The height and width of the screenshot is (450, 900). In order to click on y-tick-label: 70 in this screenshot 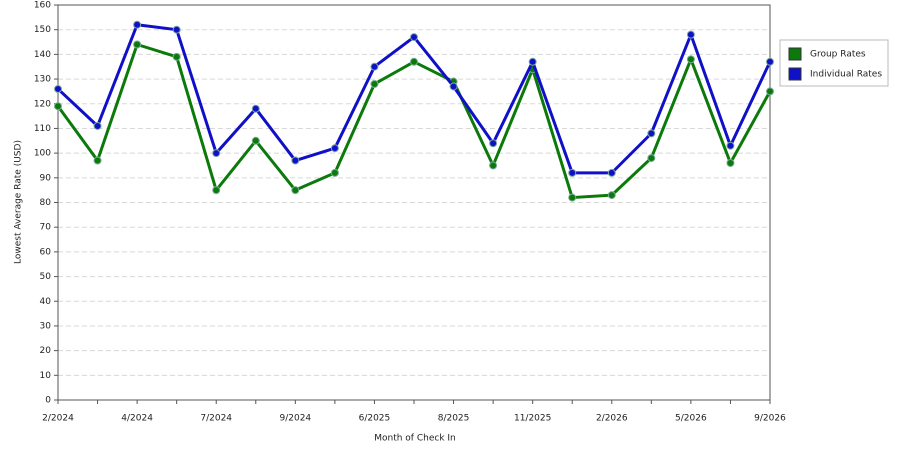, I will do `click(46, 228)`.